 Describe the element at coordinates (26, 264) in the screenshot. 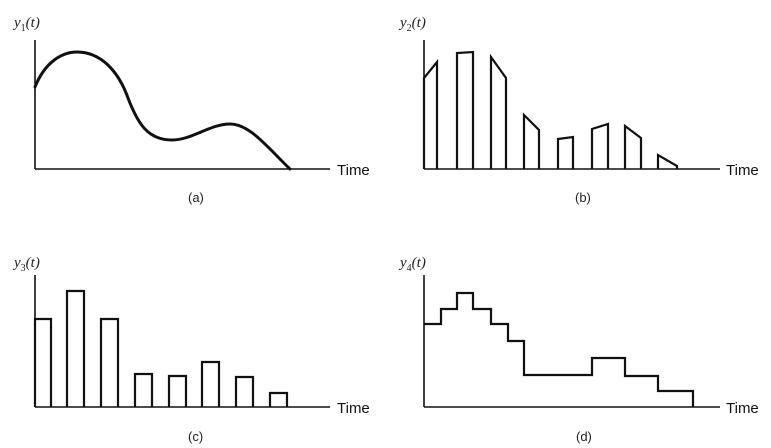

I see `panel-c-y-label: y3(t)` at that location.